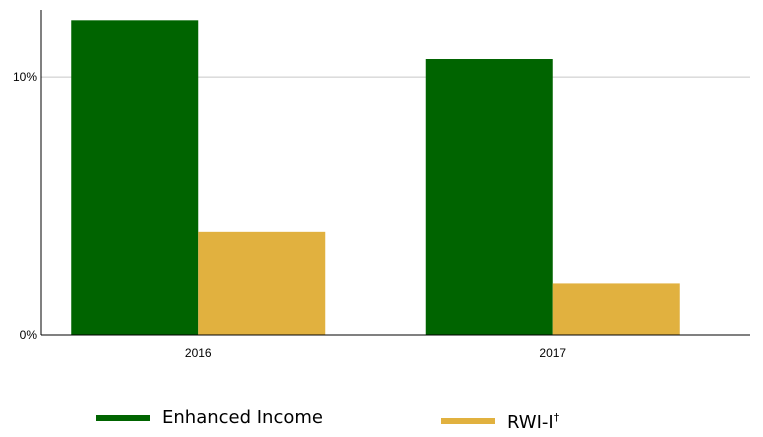 Image resolution: width=763 pixels, height=437 pixels. What do you see at coordinates (262, 283) in the screenshot?
I see `bar-rwi-i-2016` at bounding box center [262, 283].